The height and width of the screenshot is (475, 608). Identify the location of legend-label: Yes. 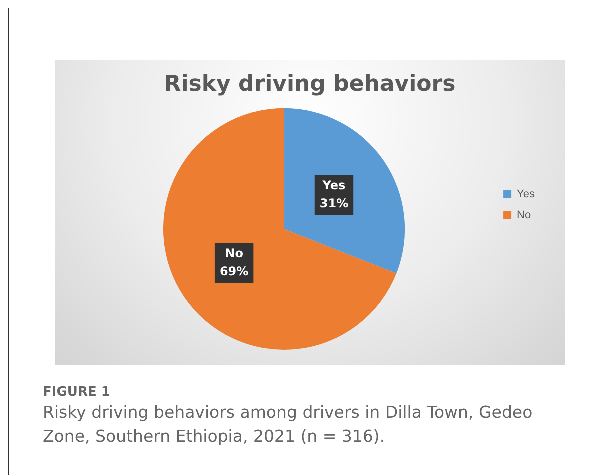
(526, 194).